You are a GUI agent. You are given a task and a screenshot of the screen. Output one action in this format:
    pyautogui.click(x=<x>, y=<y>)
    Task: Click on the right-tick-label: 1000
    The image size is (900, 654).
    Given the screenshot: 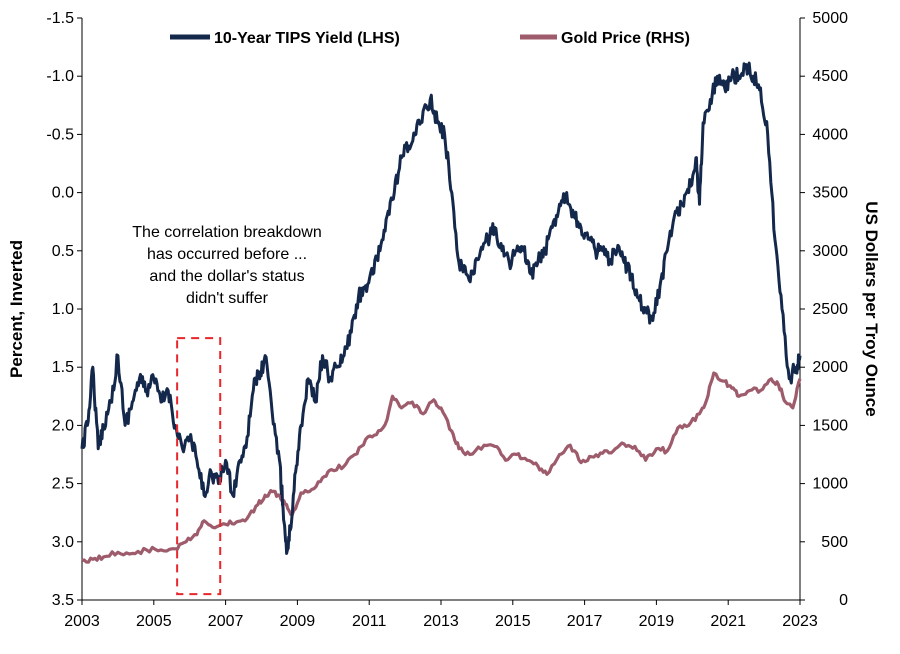 What is the action you would take?
    pyautogui.click(x=830, y=484)
    